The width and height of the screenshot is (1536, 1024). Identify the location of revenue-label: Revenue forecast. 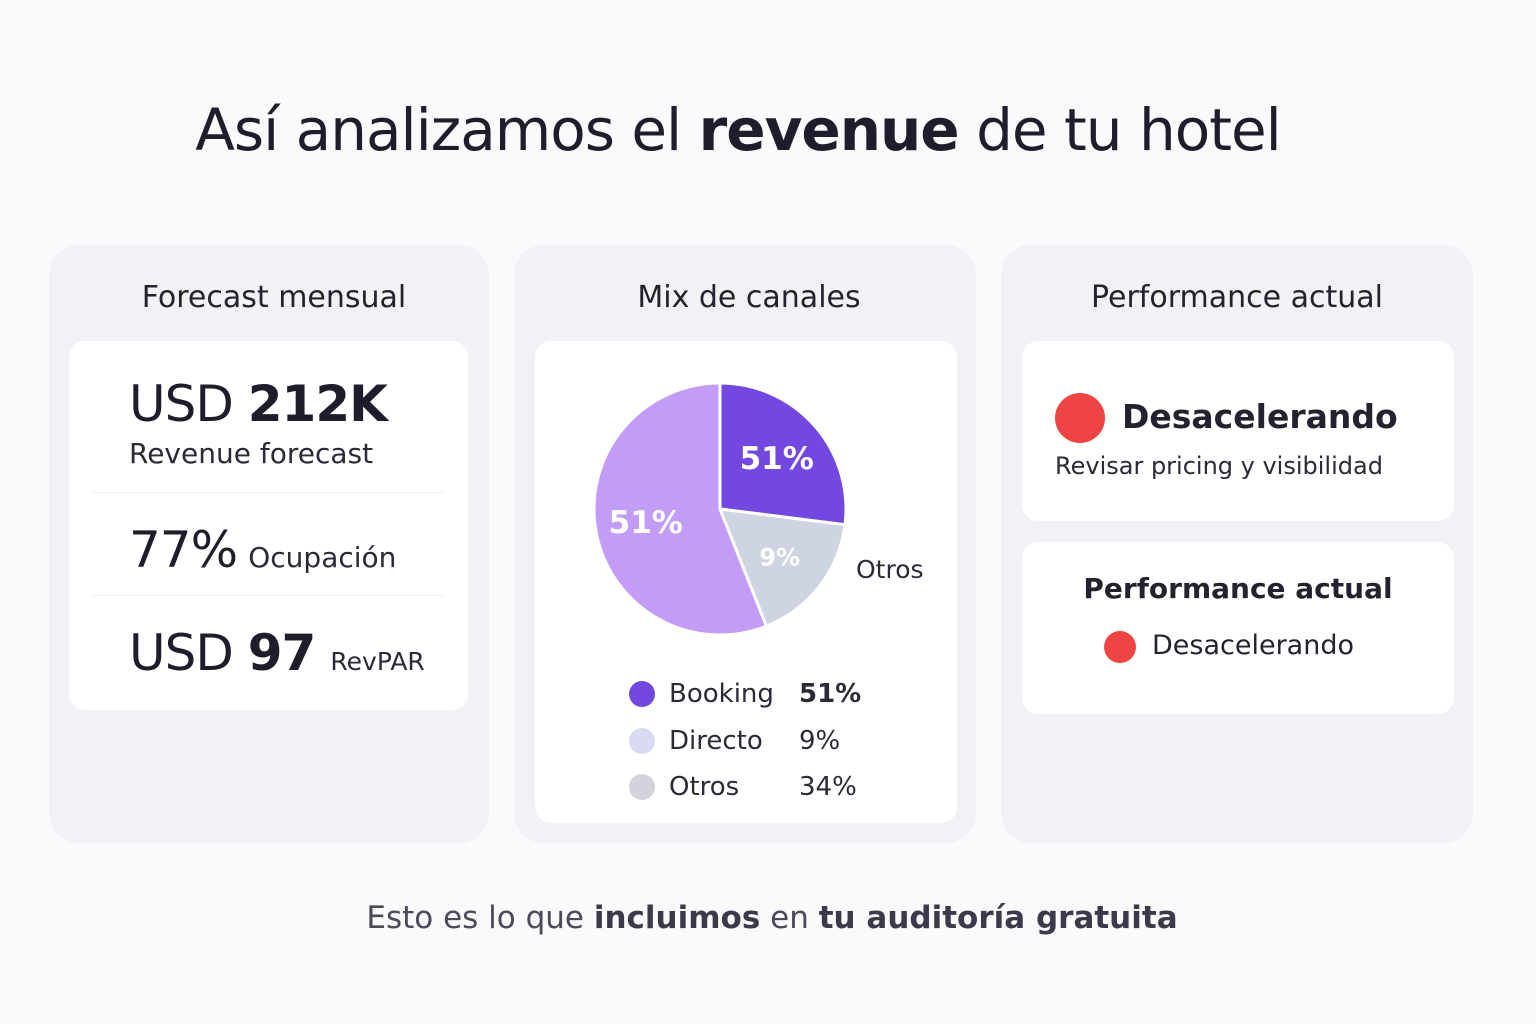
(251, 453).